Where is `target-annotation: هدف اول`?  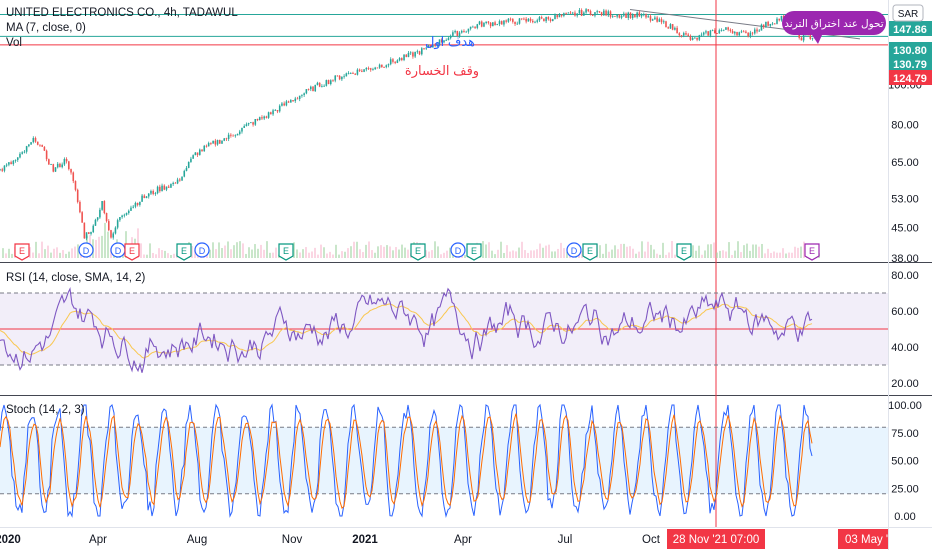 target-annotation: هدف اول is located at coordinates (450, 42).